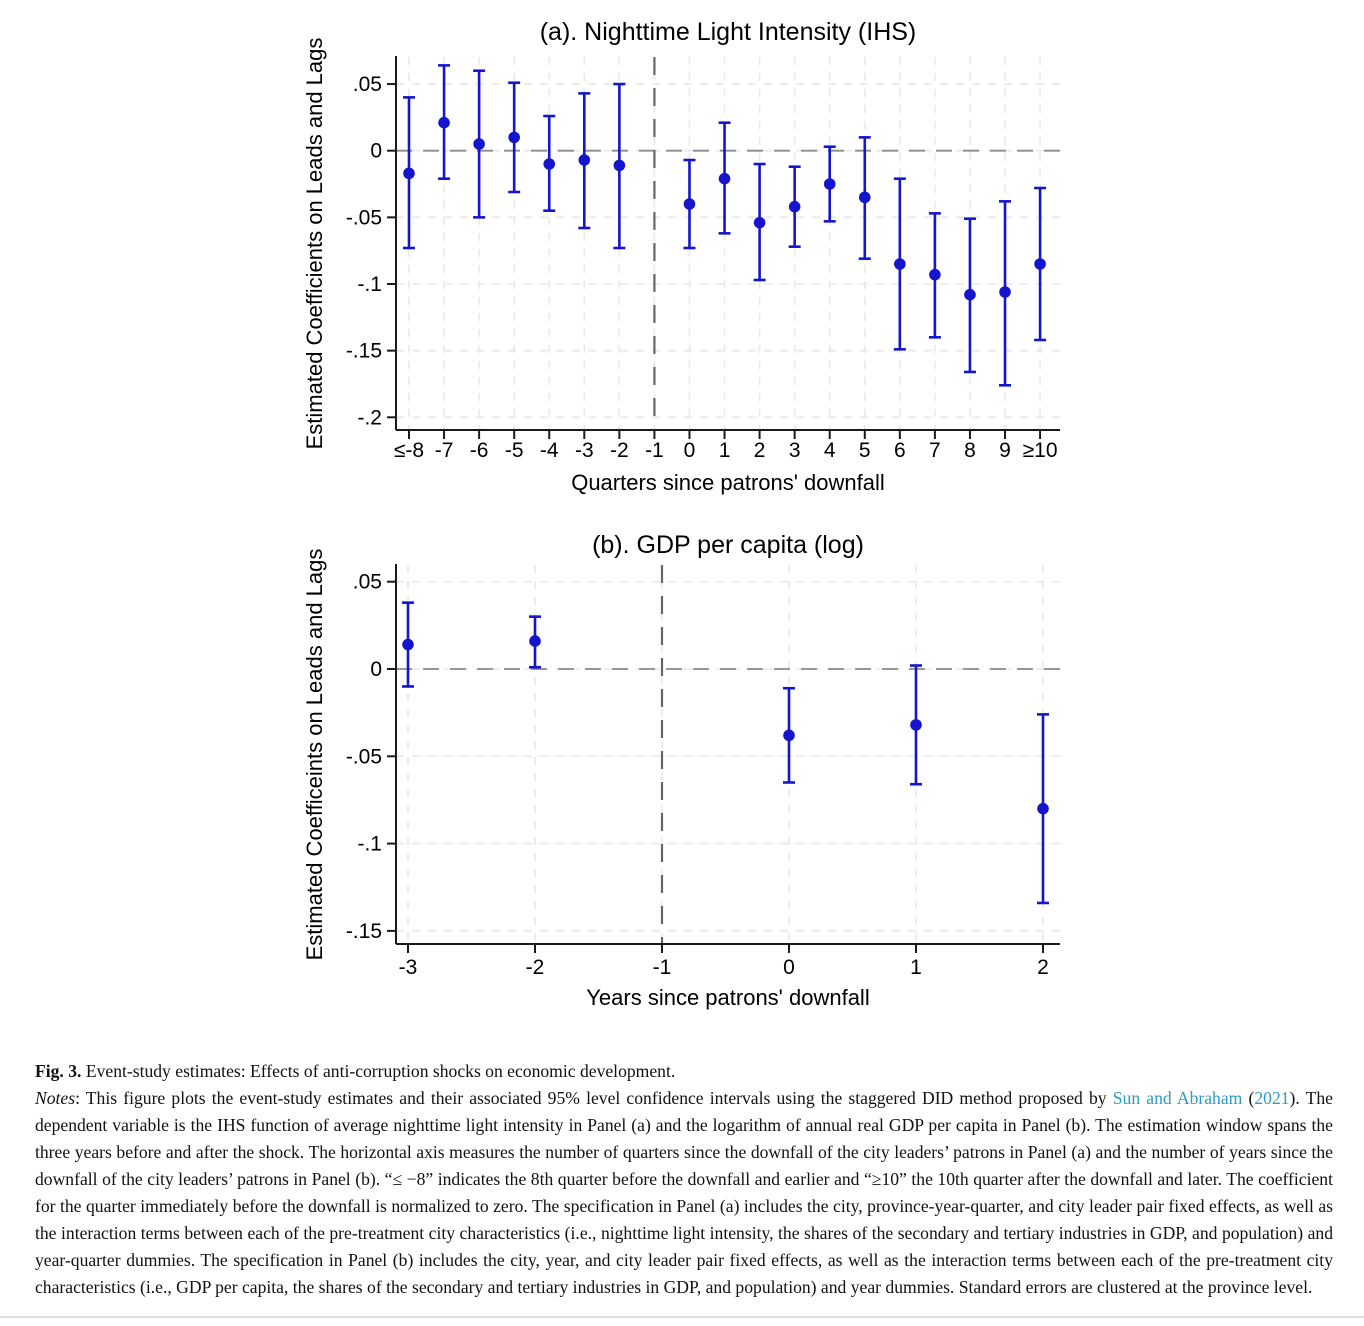  I want to click on x-tick-label: -5, so click(514, 450).